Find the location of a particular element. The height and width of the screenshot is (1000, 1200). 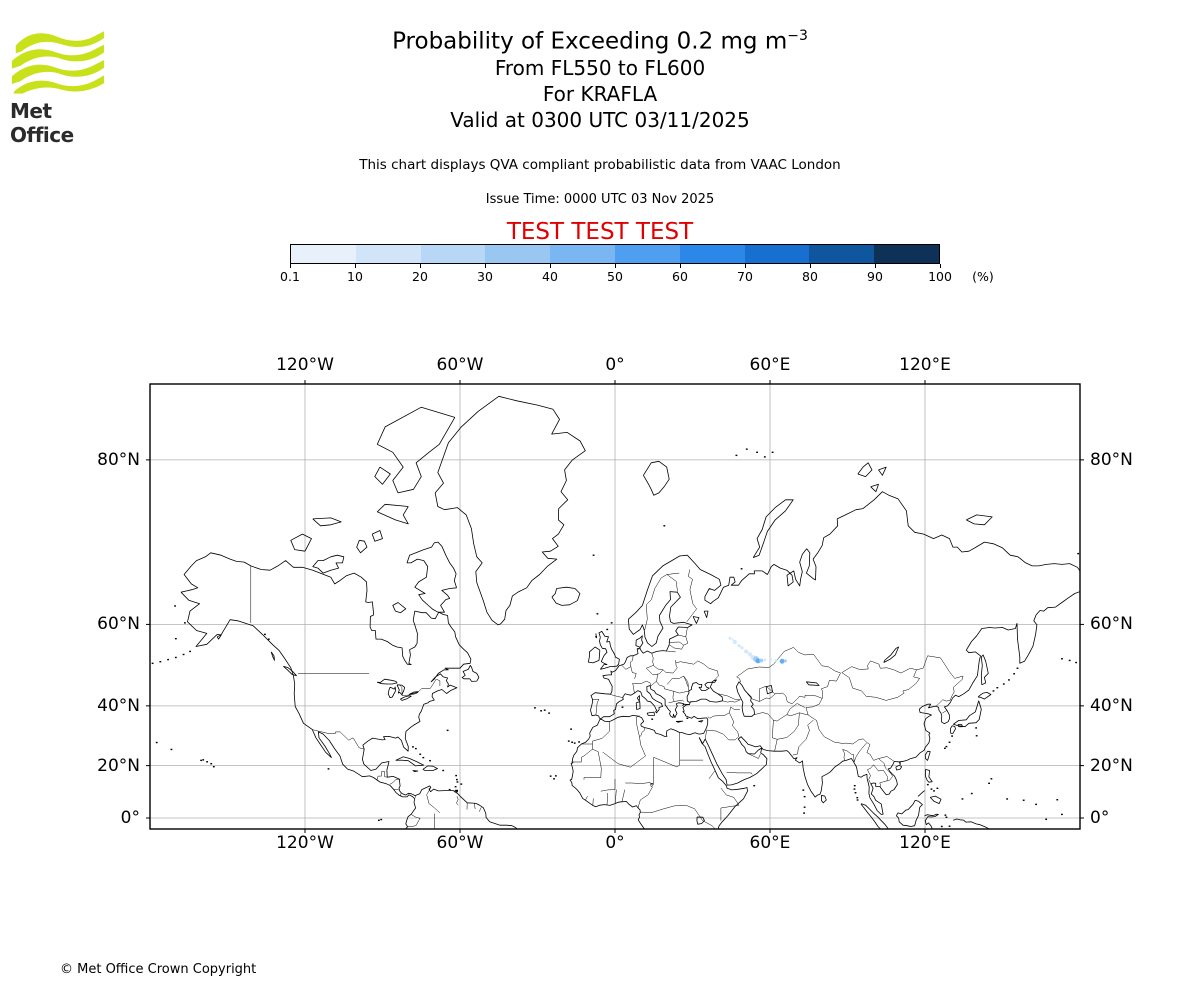

lon-label-bottom: 60°E is located at coordinates (770, 843).